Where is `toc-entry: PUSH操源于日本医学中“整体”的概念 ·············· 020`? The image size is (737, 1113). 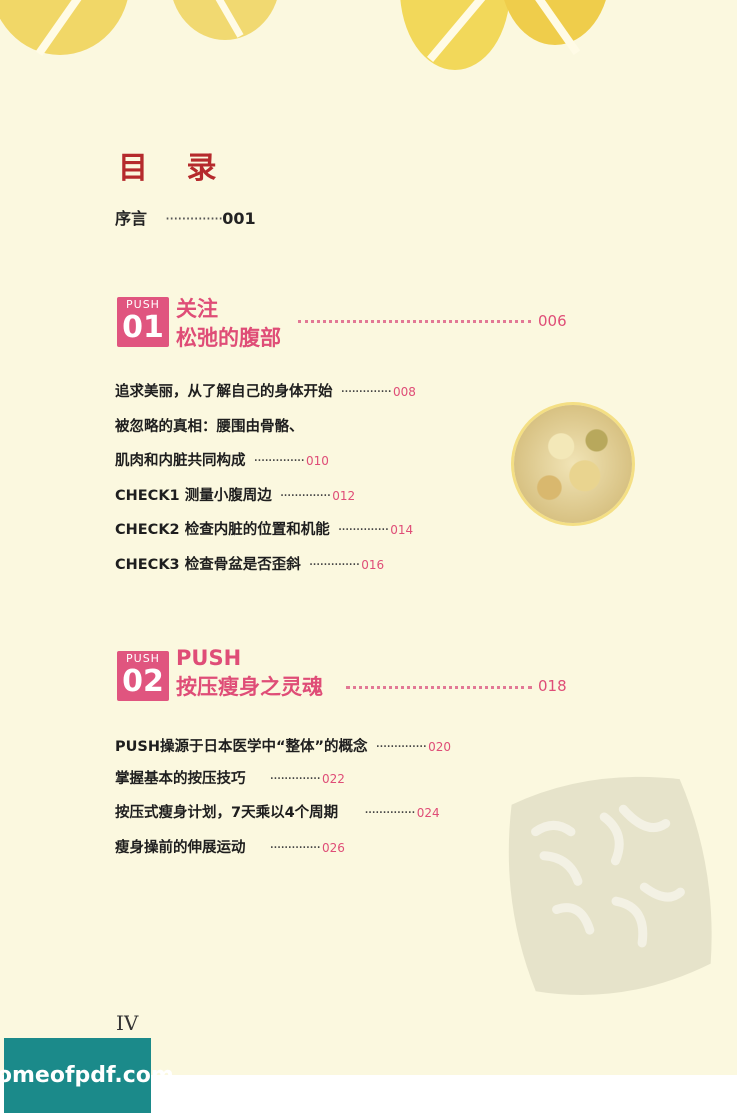
toc-entry: PUSH操源于日本医学中“整体”的概念 ·············· 020 is located at coordinates (283, 745).